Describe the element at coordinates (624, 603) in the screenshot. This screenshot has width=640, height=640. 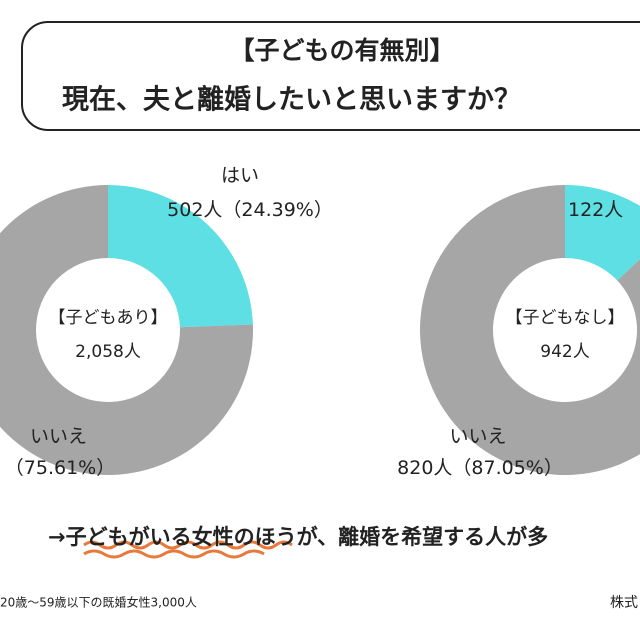
I see `source: 株式` at that location.